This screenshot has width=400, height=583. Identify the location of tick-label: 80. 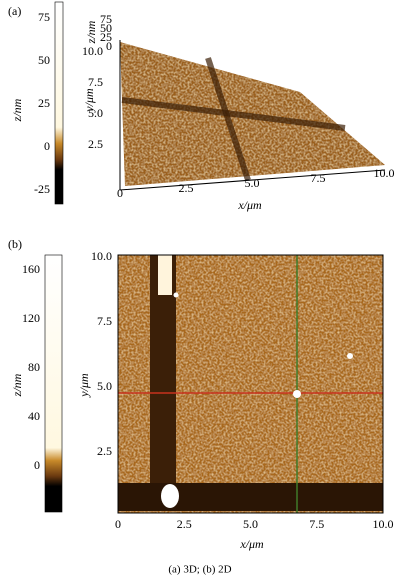
(34, 367).